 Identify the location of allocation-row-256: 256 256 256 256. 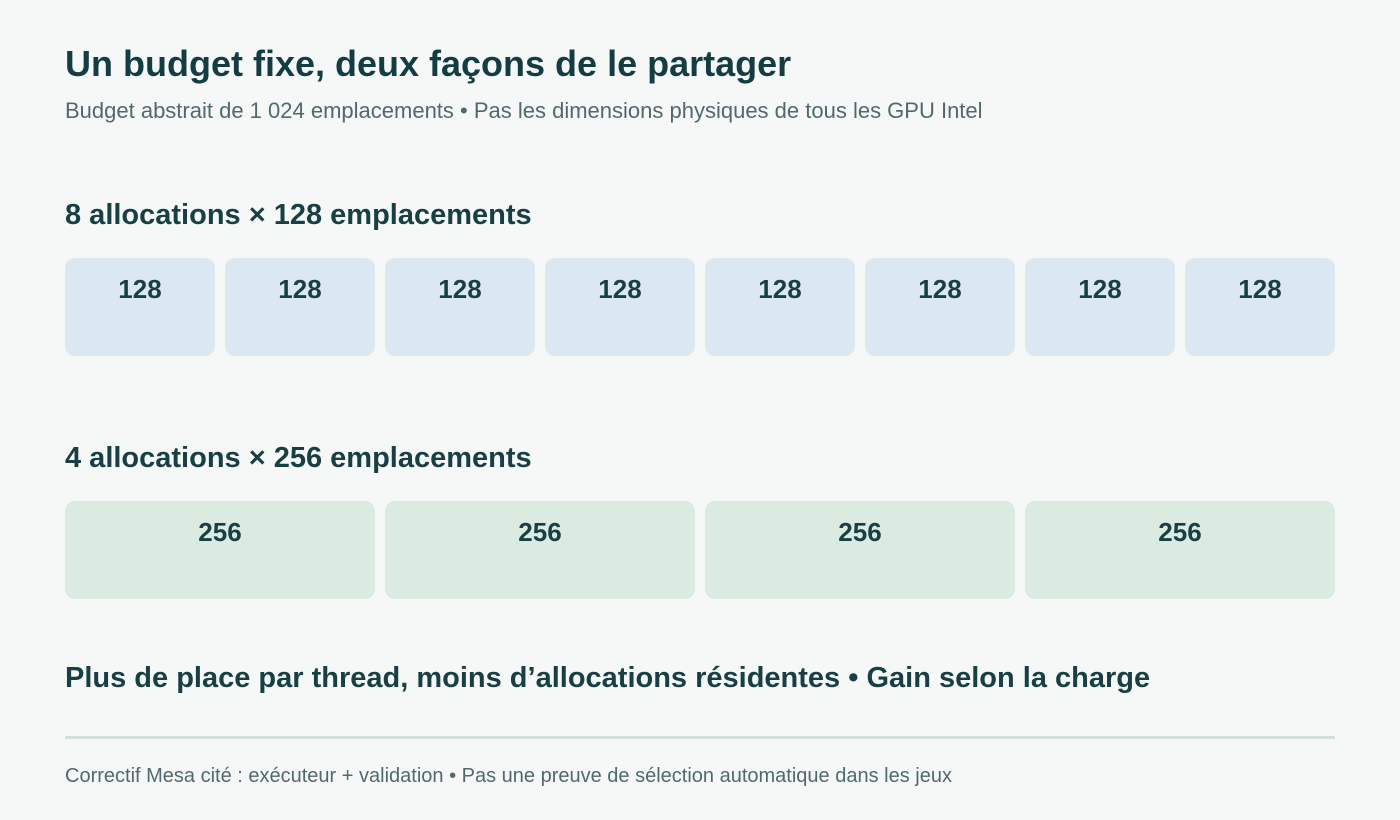
(700, 550).